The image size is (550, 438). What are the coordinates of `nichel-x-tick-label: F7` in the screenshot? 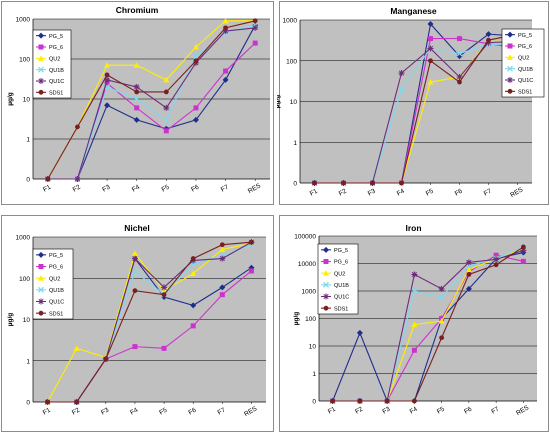 It's located at (222, 412).